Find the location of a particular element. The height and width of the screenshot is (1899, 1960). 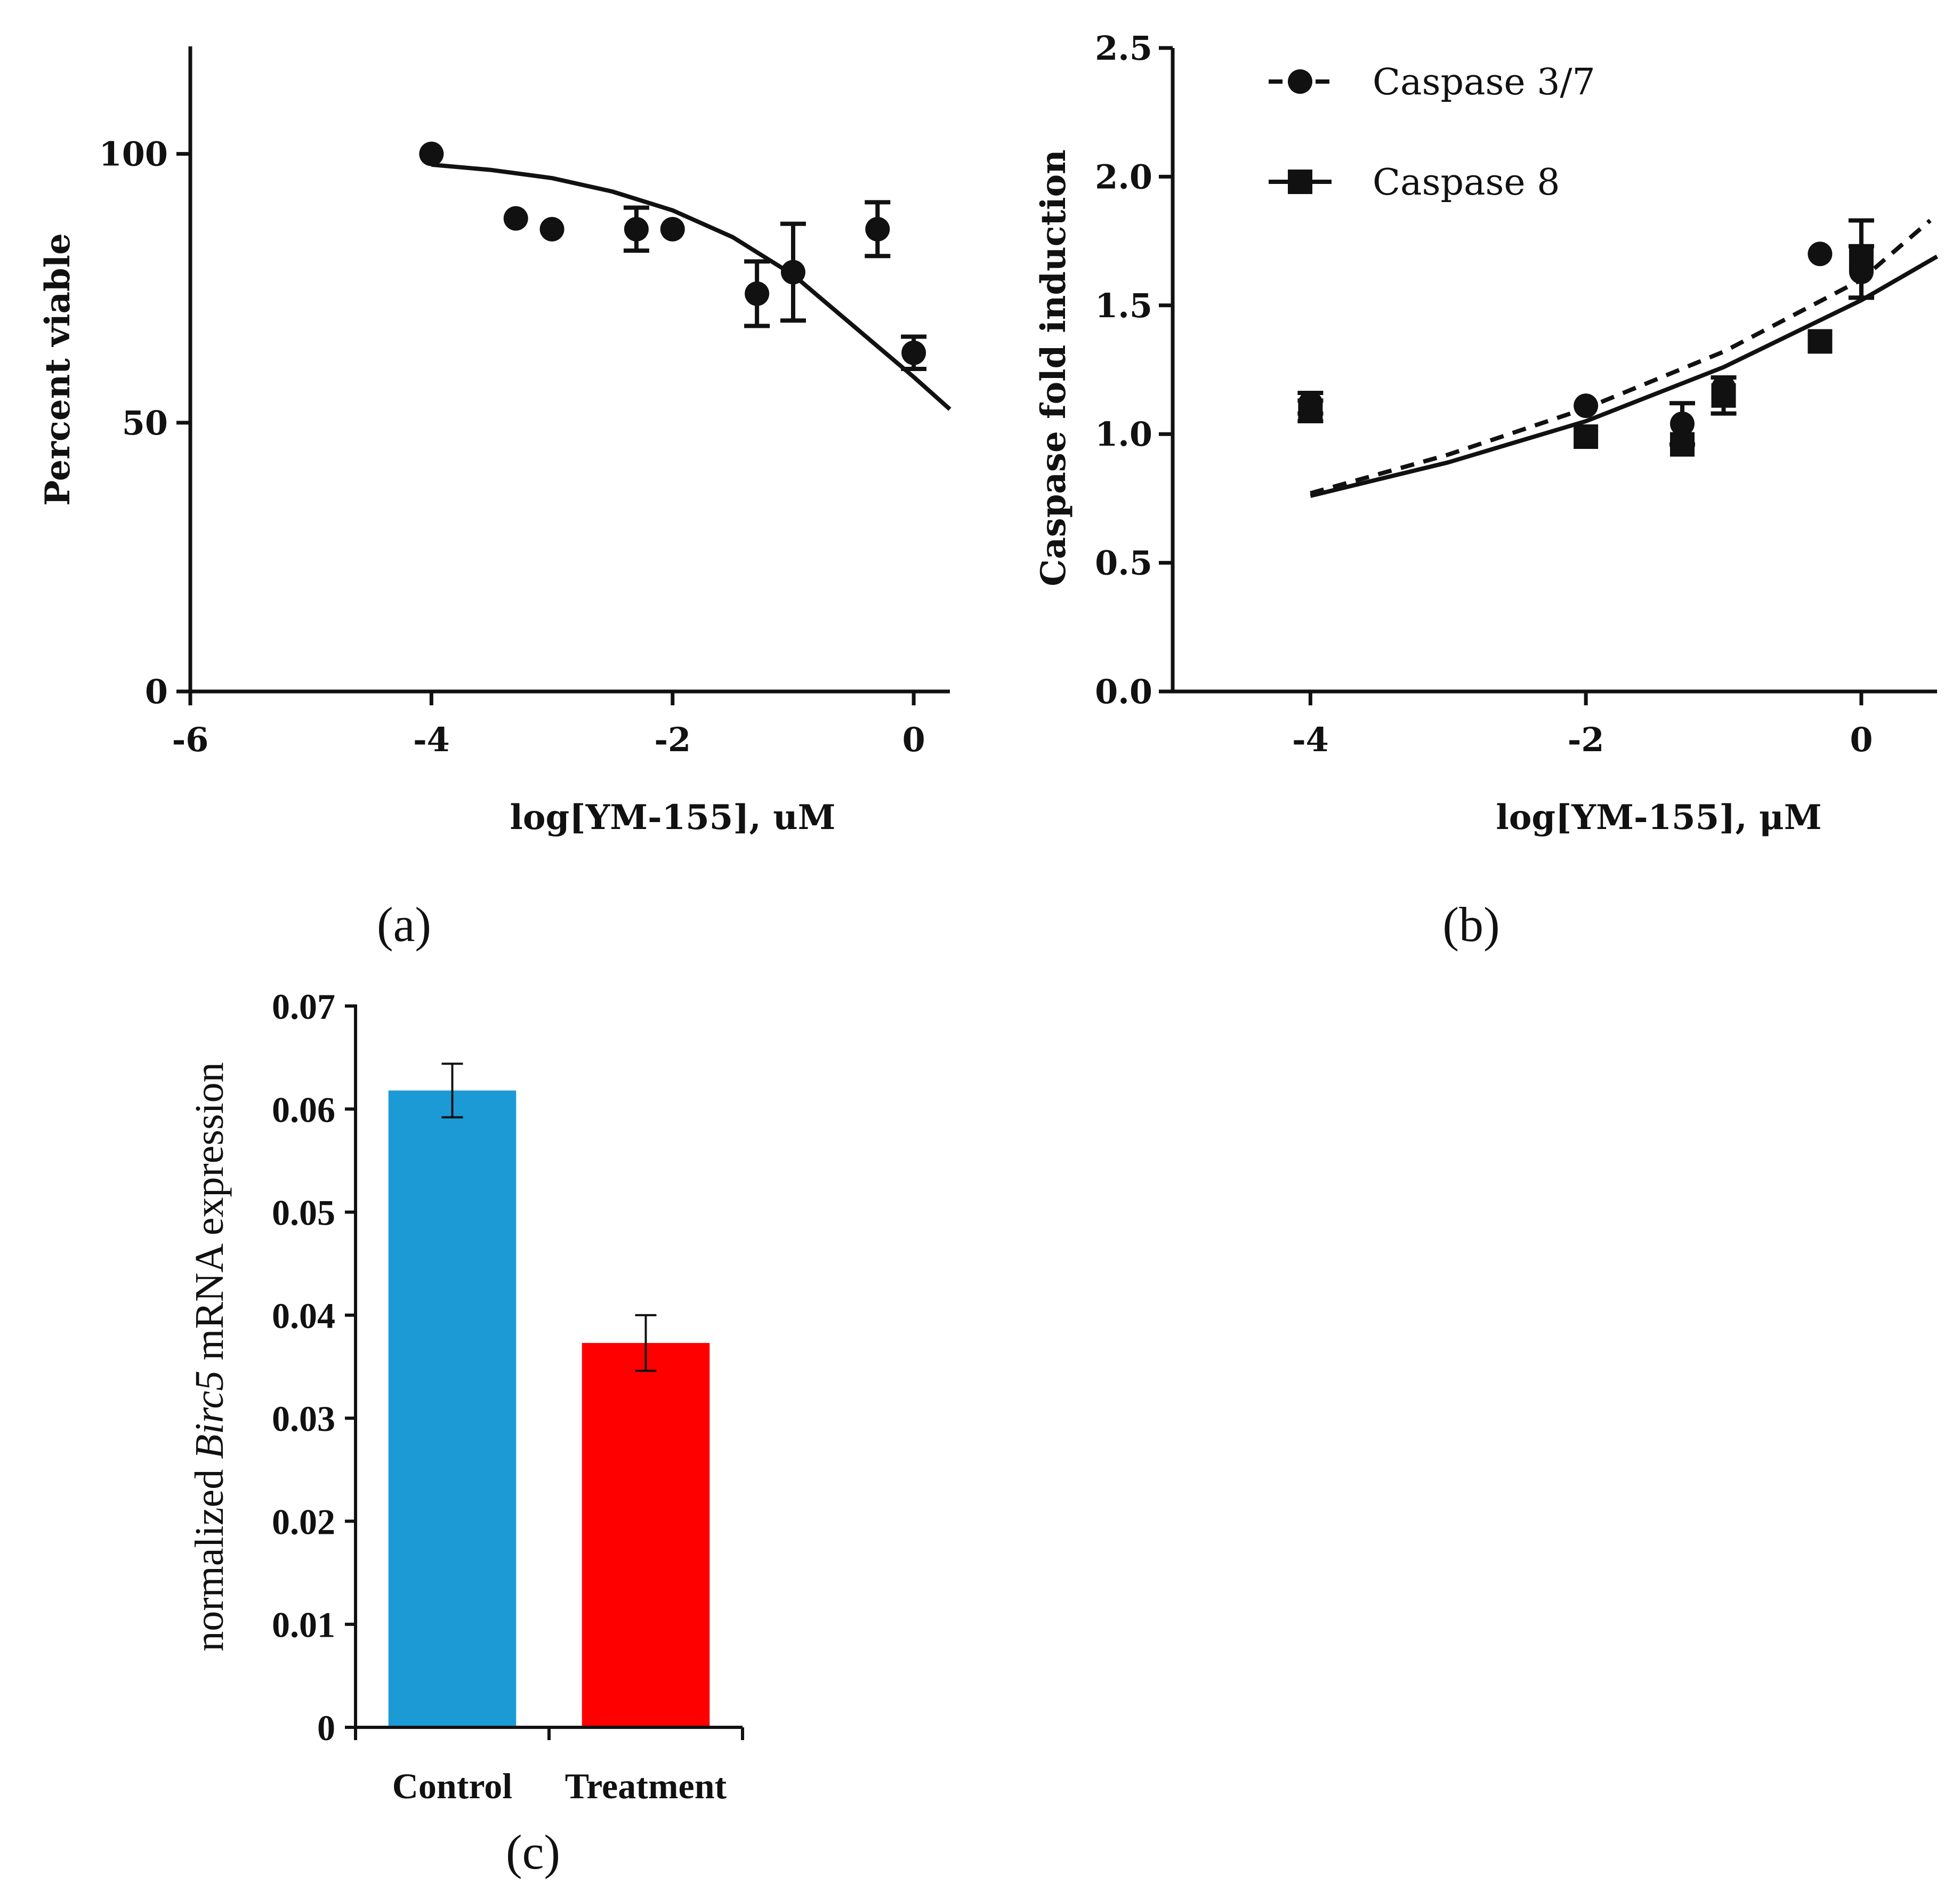

legend-caspase-8-label: Caspase 8 is located at coordinates (1466, 183).